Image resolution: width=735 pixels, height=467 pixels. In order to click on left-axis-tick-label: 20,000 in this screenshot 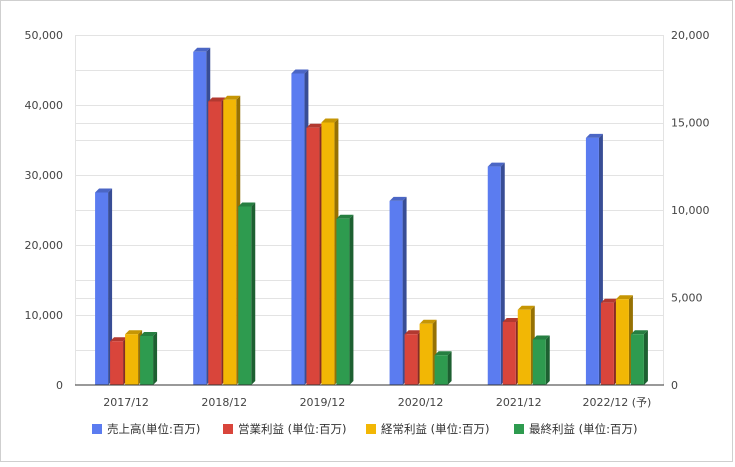, I will do `click(44, 245)`.